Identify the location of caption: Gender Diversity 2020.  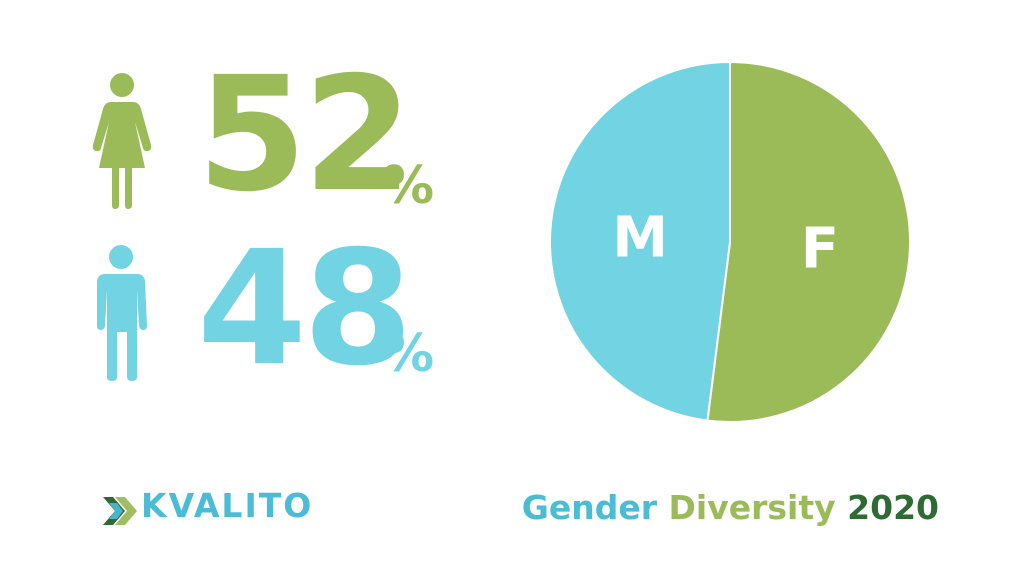
(730, 507).